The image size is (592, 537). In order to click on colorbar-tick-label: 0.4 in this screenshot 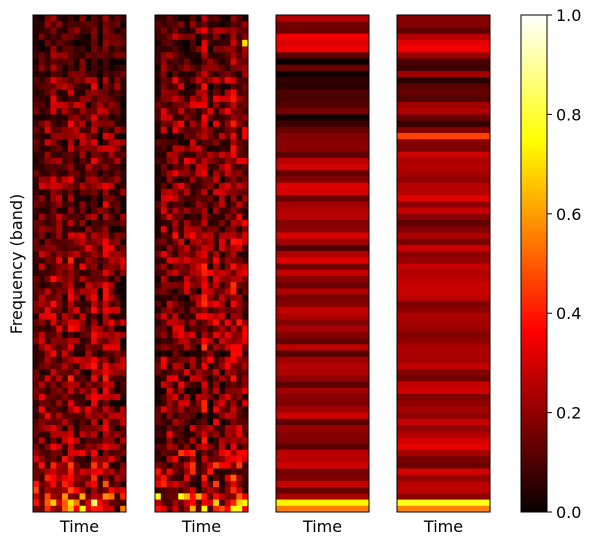, I will do `click(568, 313)`.